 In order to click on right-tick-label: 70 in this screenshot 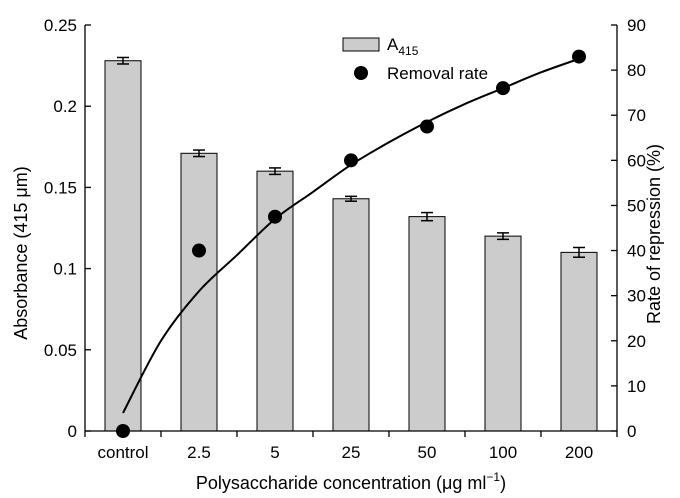, I will do `click(636, 115)`.